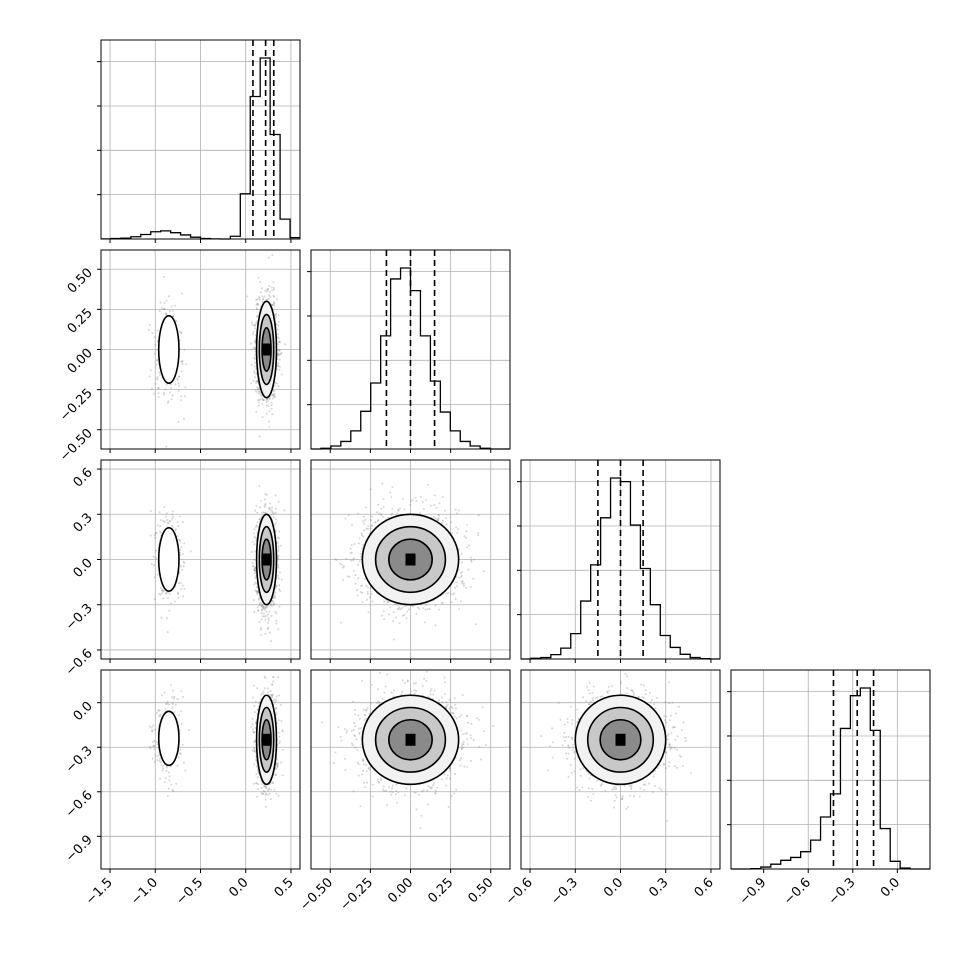 The height and width of the screenshot is (970, 970). What do you see at coordinates (79, 617) in the screenshot?
I see `y-tick-label: −0.3` at bounding box center [79, 617].